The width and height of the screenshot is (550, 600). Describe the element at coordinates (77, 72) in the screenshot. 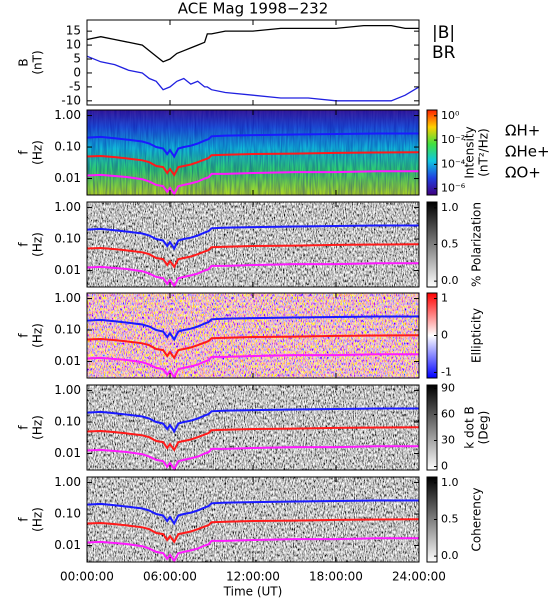

I see `y-tick-label: 0` at that location.